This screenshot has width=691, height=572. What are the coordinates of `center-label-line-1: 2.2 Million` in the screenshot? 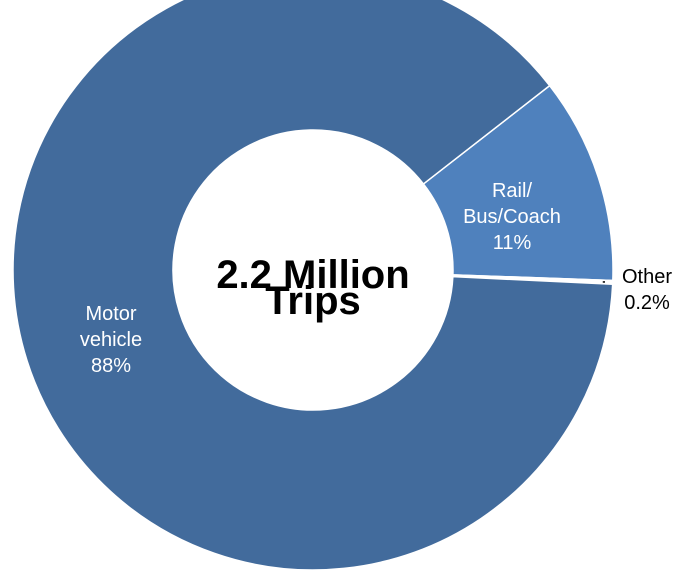 It's located at (312, 275).